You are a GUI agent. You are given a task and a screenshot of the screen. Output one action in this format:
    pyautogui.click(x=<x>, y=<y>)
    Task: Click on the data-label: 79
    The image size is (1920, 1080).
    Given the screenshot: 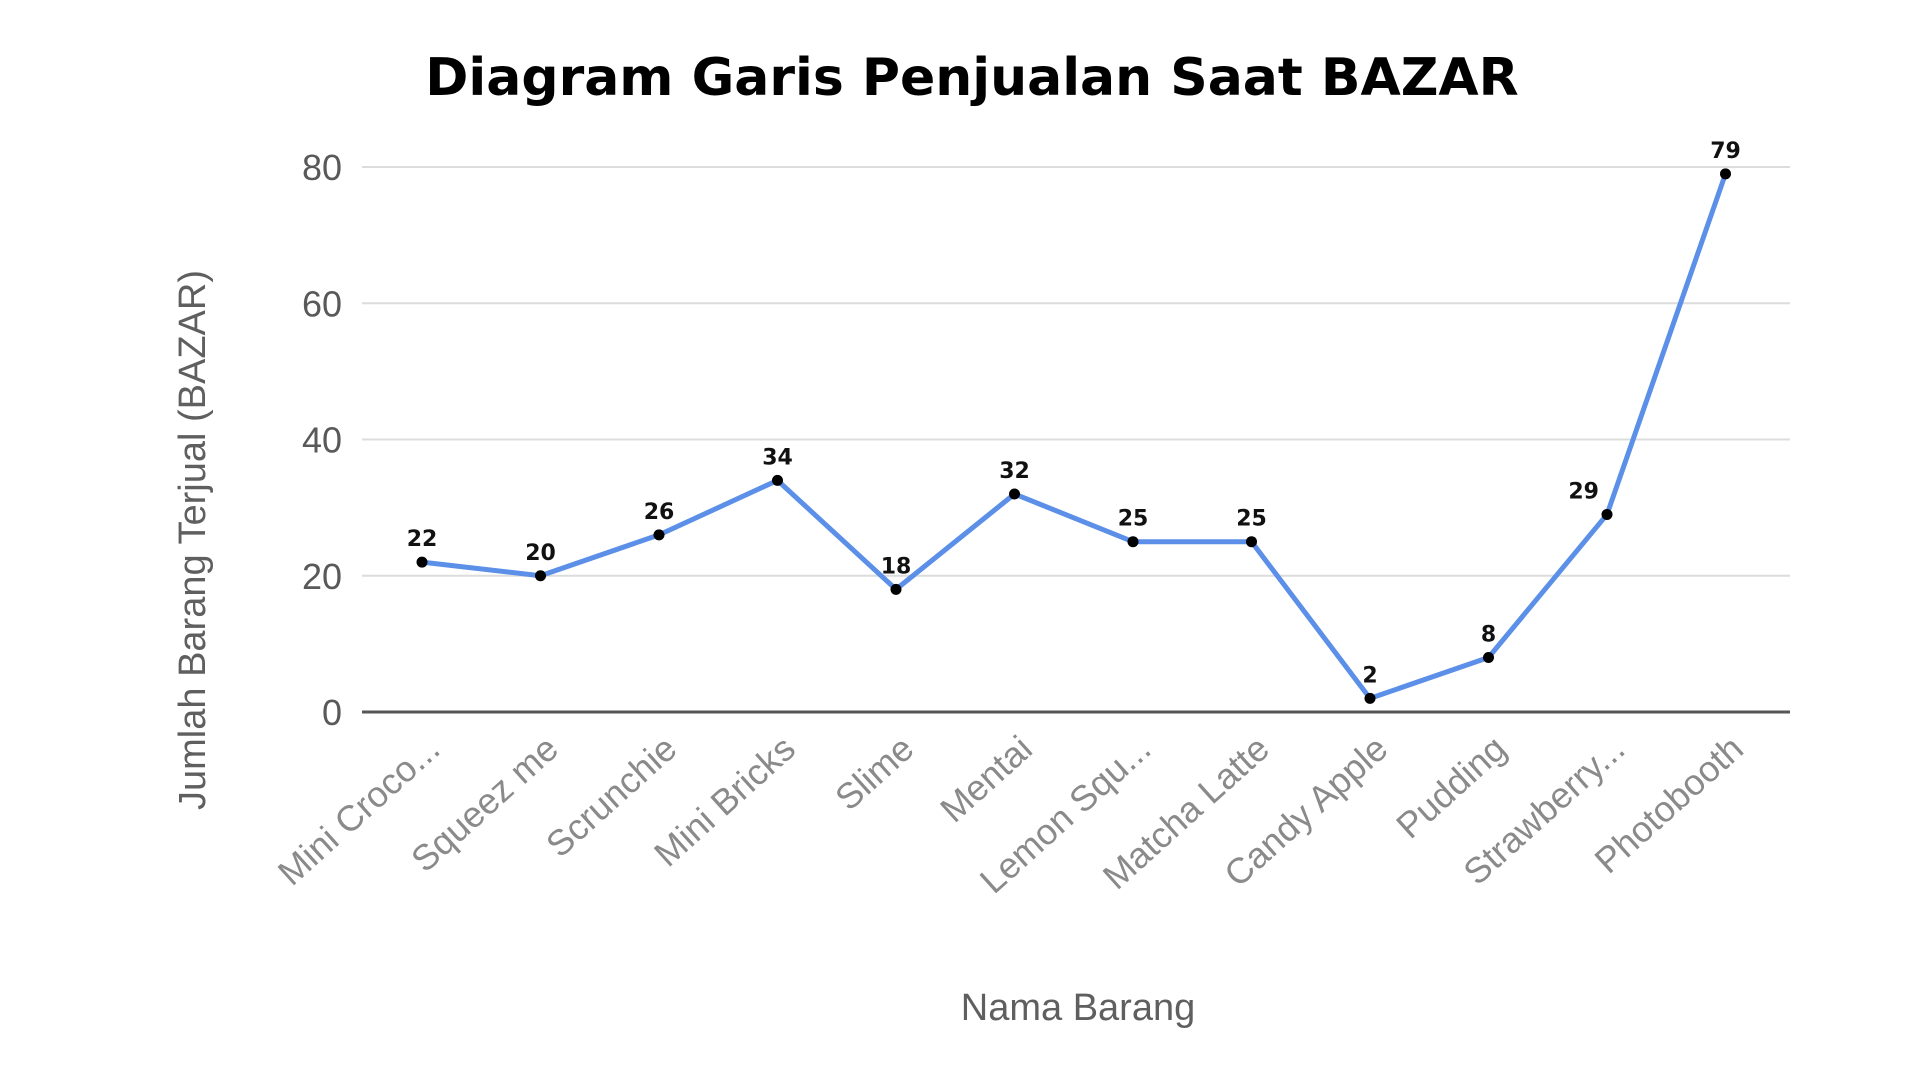 What is the action you would take?
    pyautogui.click(x=1725, y=151)
    